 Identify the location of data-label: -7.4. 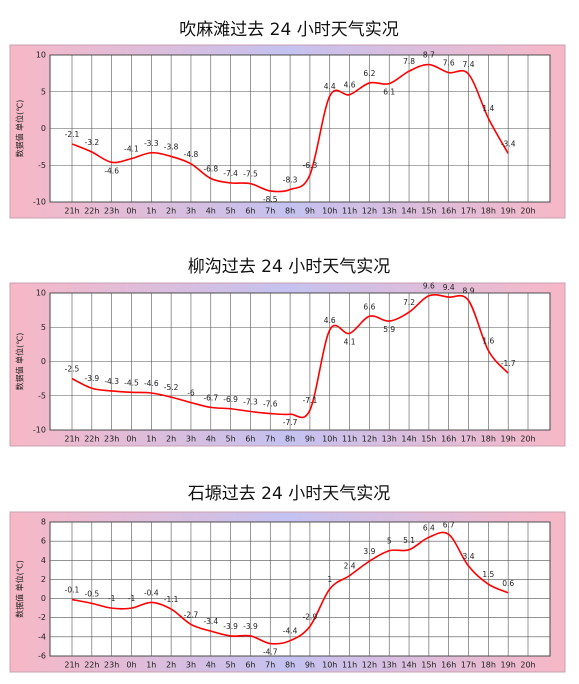
(230, 173).